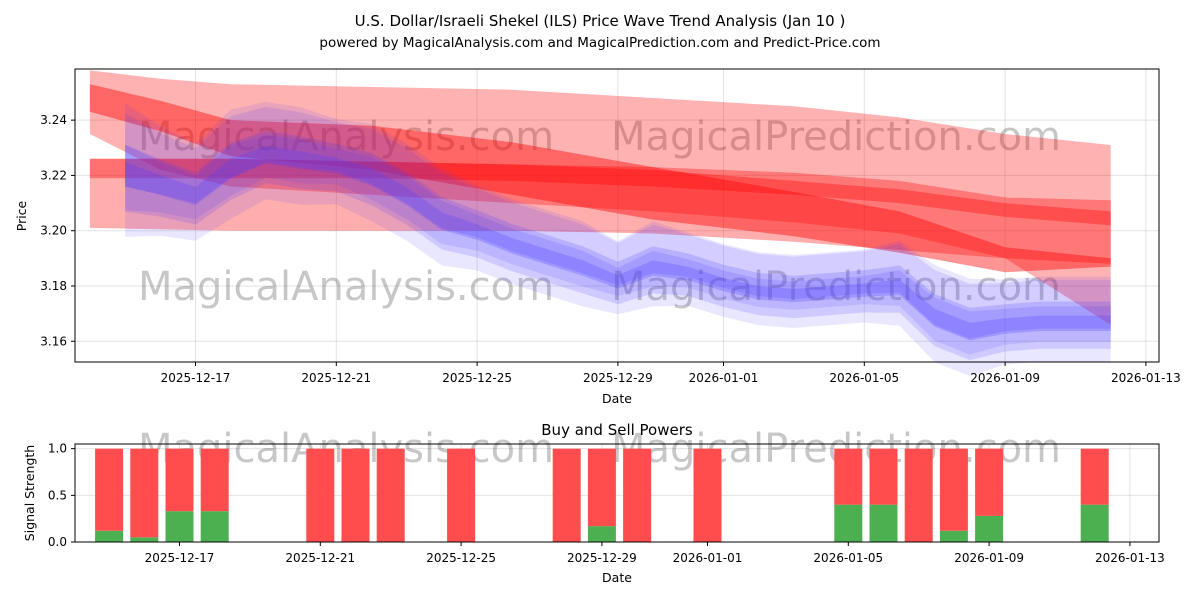  What do you see at coordinates (617, 398) in the screenshot?
I see `price-x-axis-label: Date` at bounding box center [617, 398].